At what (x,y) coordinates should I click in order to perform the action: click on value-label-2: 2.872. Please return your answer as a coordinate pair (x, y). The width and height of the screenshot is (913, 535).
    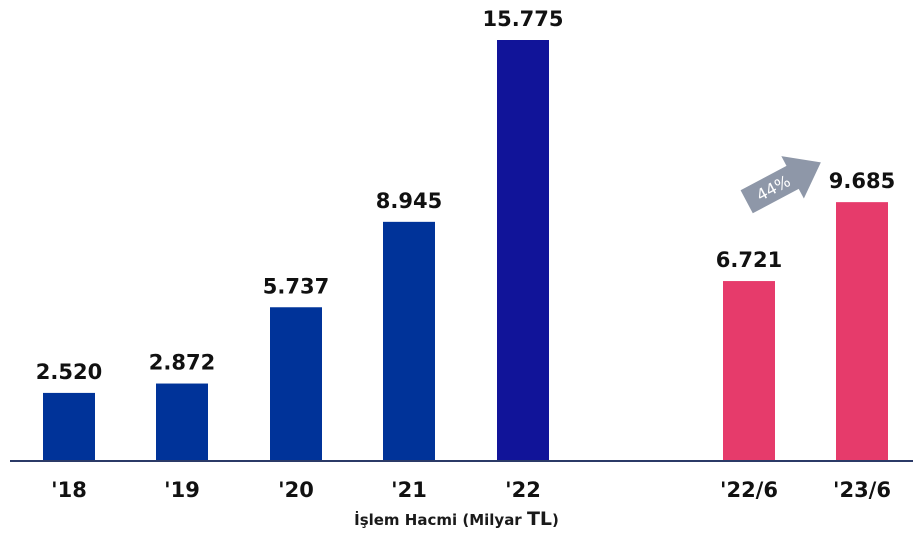
    Looking at the image, I should click on (182, 363).